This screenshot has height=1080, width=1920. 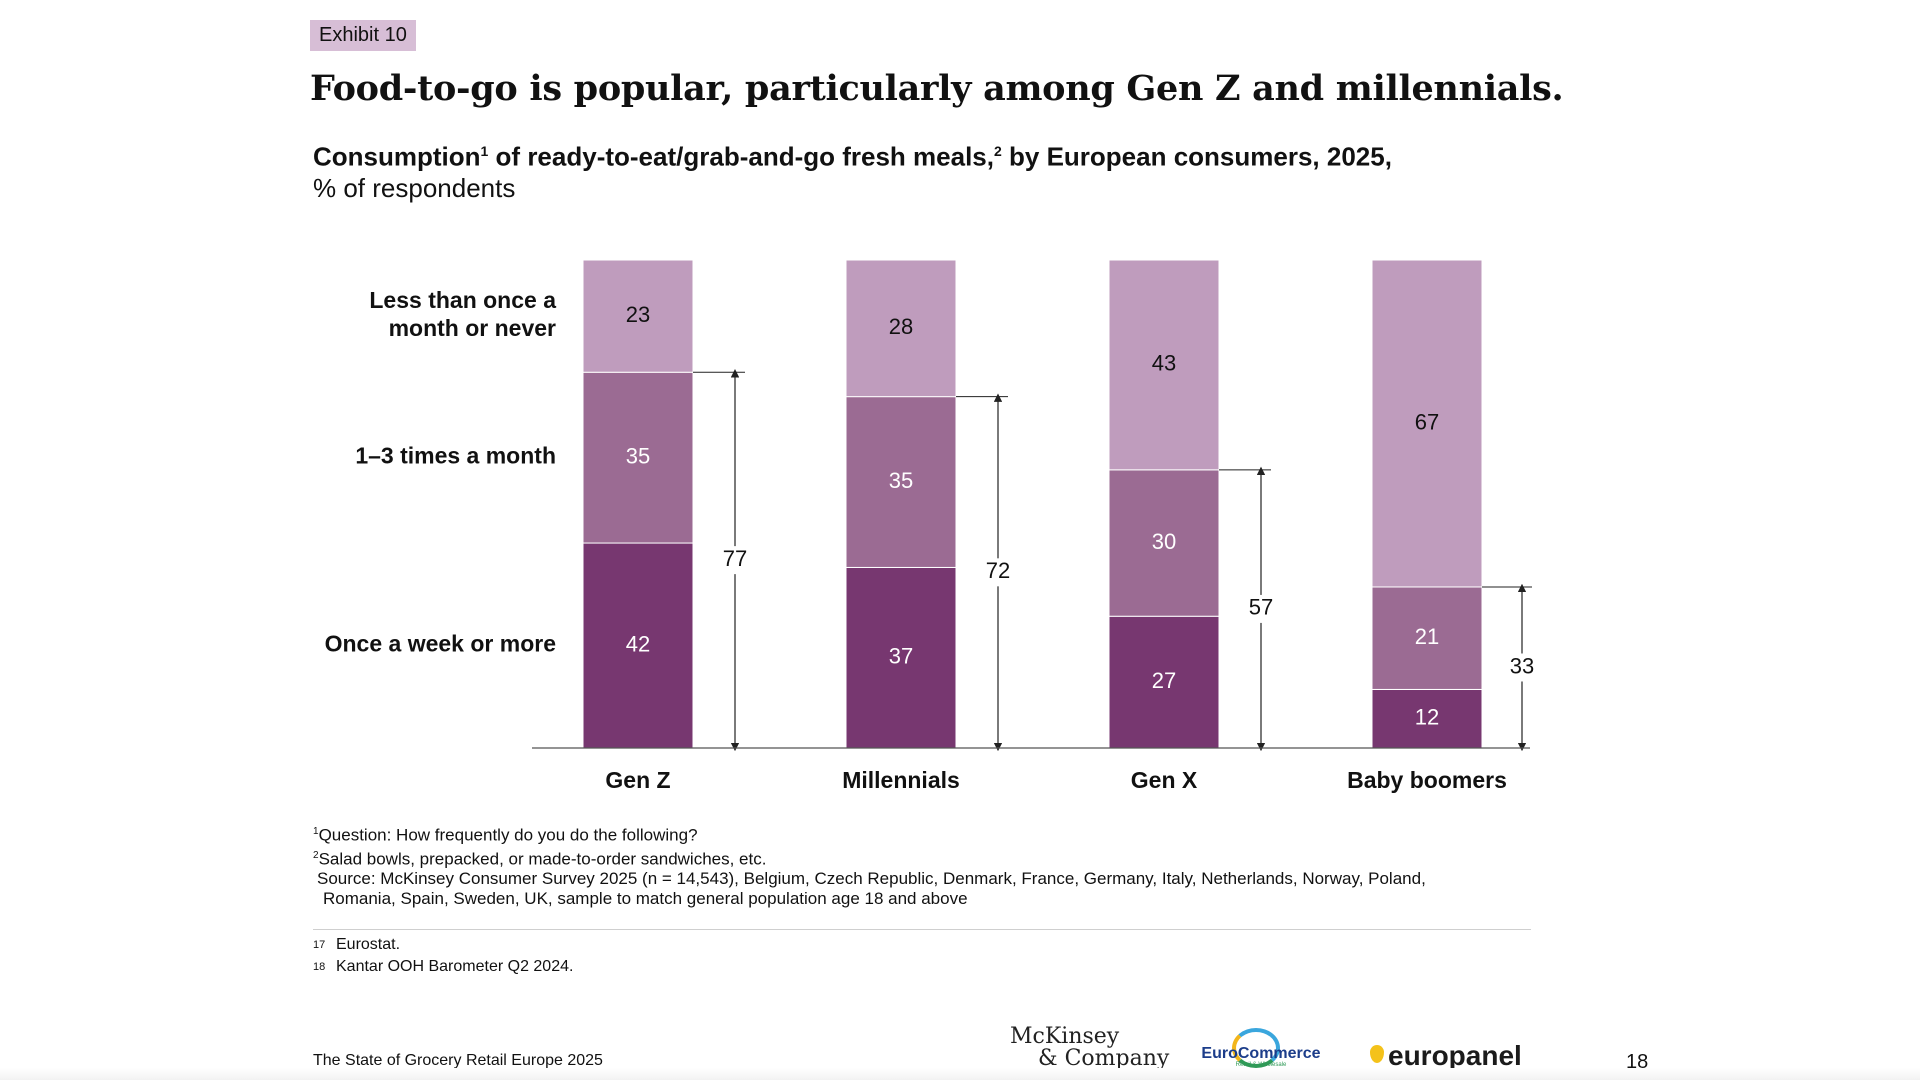 I want to click on data-label-gen-x-less-than-once-a-month-or-never: 43, so click(x=1164, y=363).